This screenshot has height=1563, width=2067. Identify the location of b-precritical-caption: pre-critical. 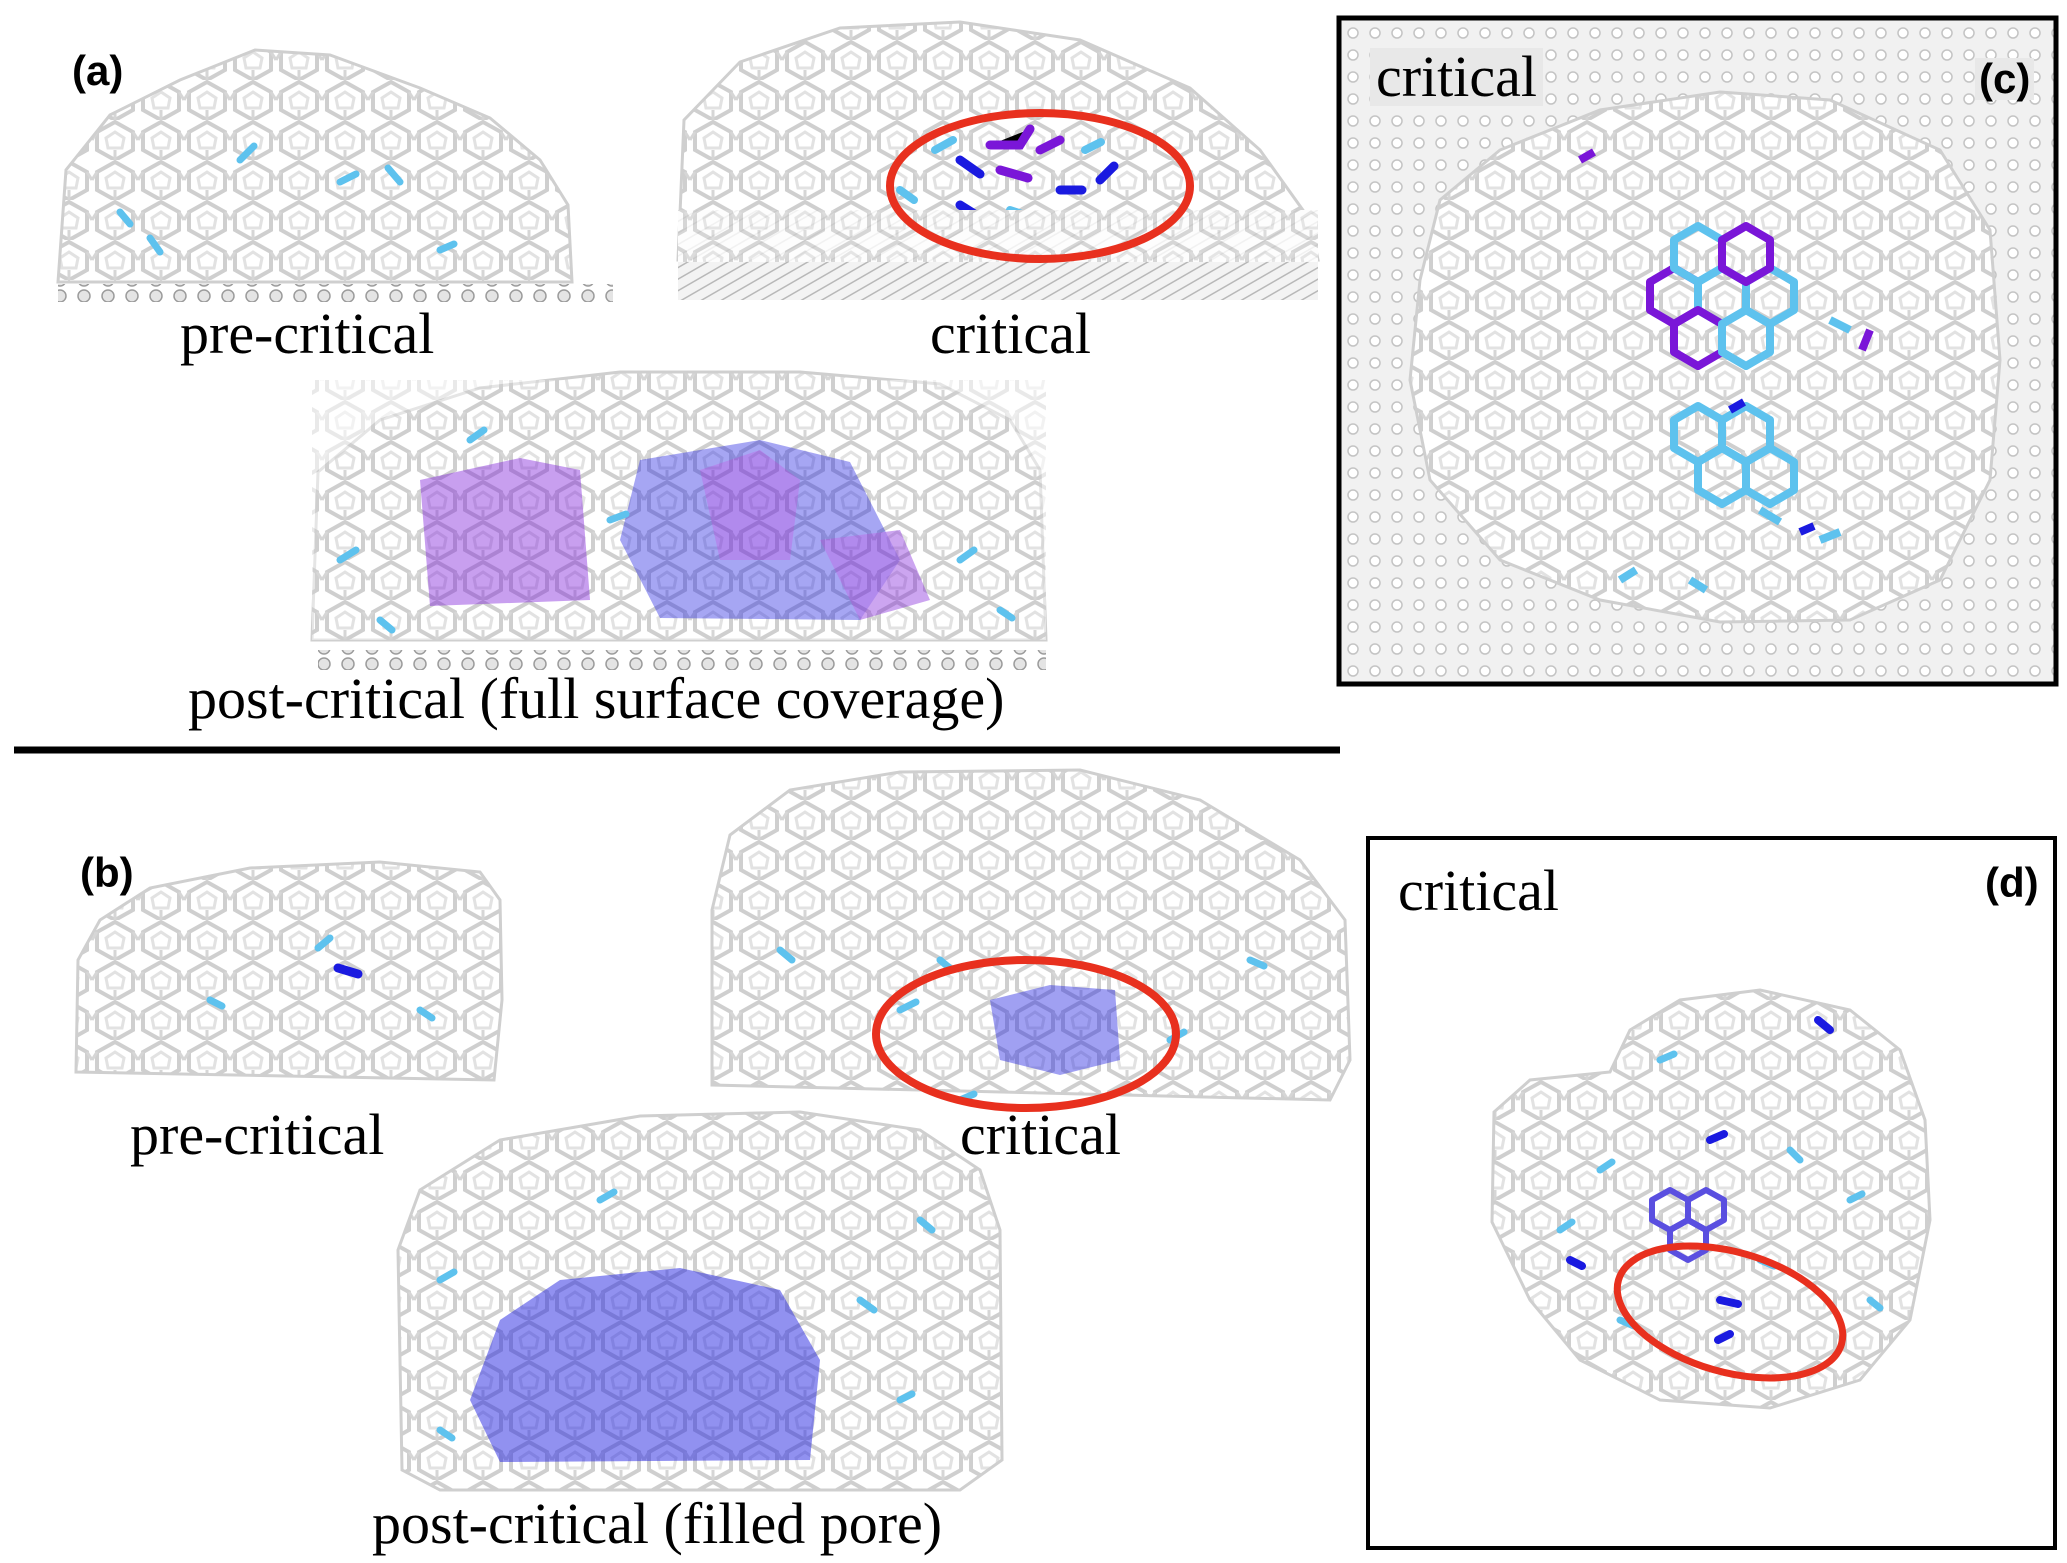
(257, 1134).